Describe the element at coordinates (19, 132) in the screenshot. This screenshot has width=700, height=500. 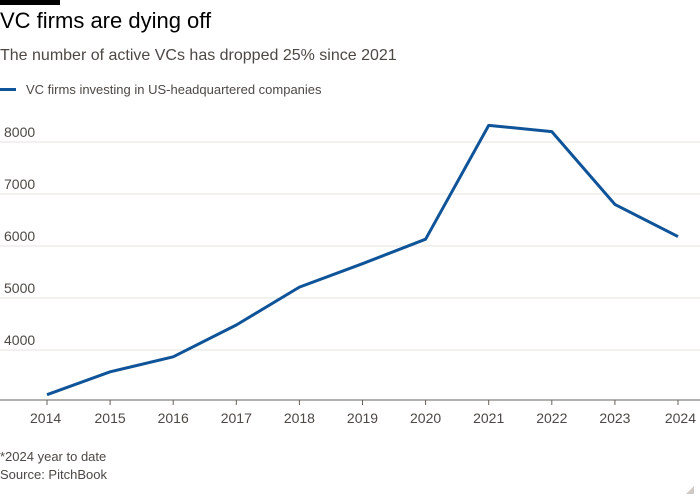
I see `y-tick-label: 8000` at that location.